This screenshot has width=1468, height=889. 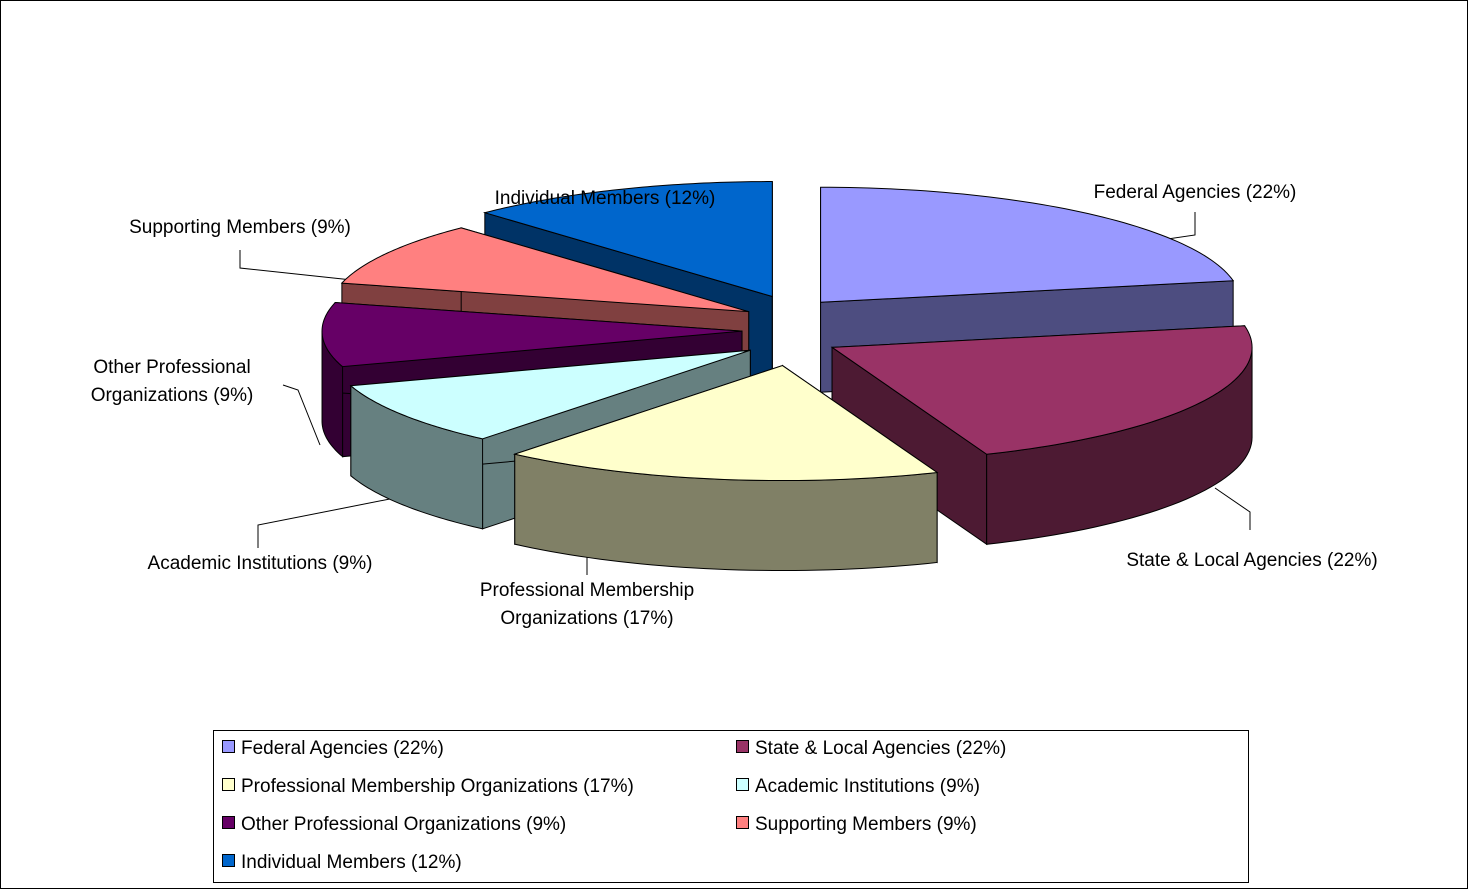 I want to click on legend-label: Supporting Members (9%), so click(x=866, y=824).